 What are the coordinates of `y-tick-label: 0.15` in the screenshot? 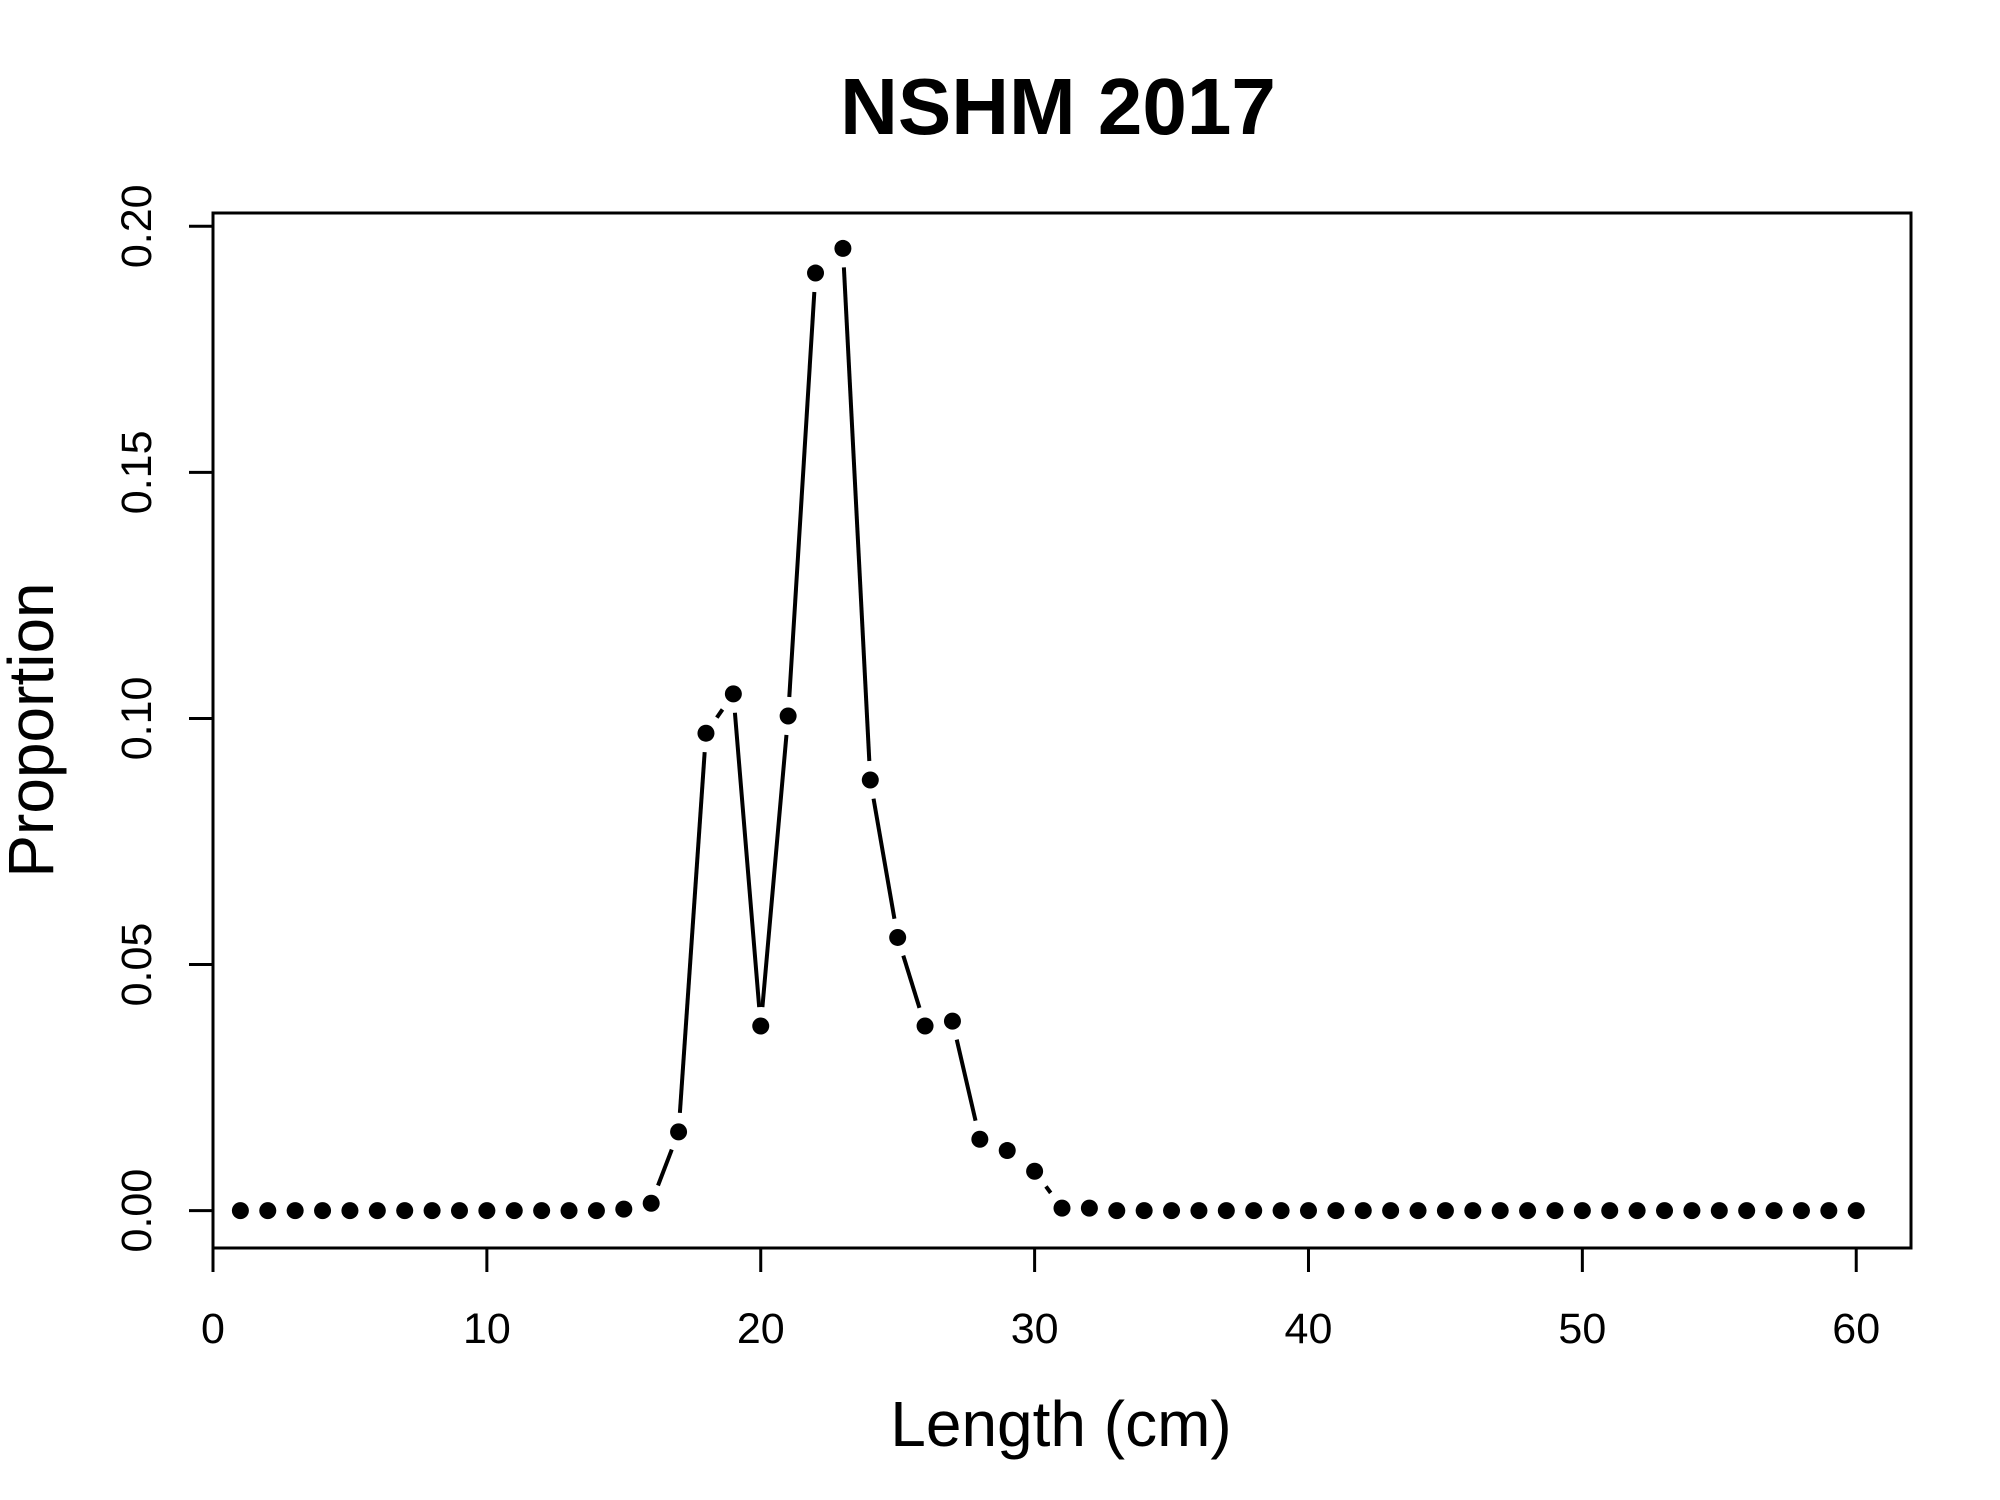 It's located at (137, 473).